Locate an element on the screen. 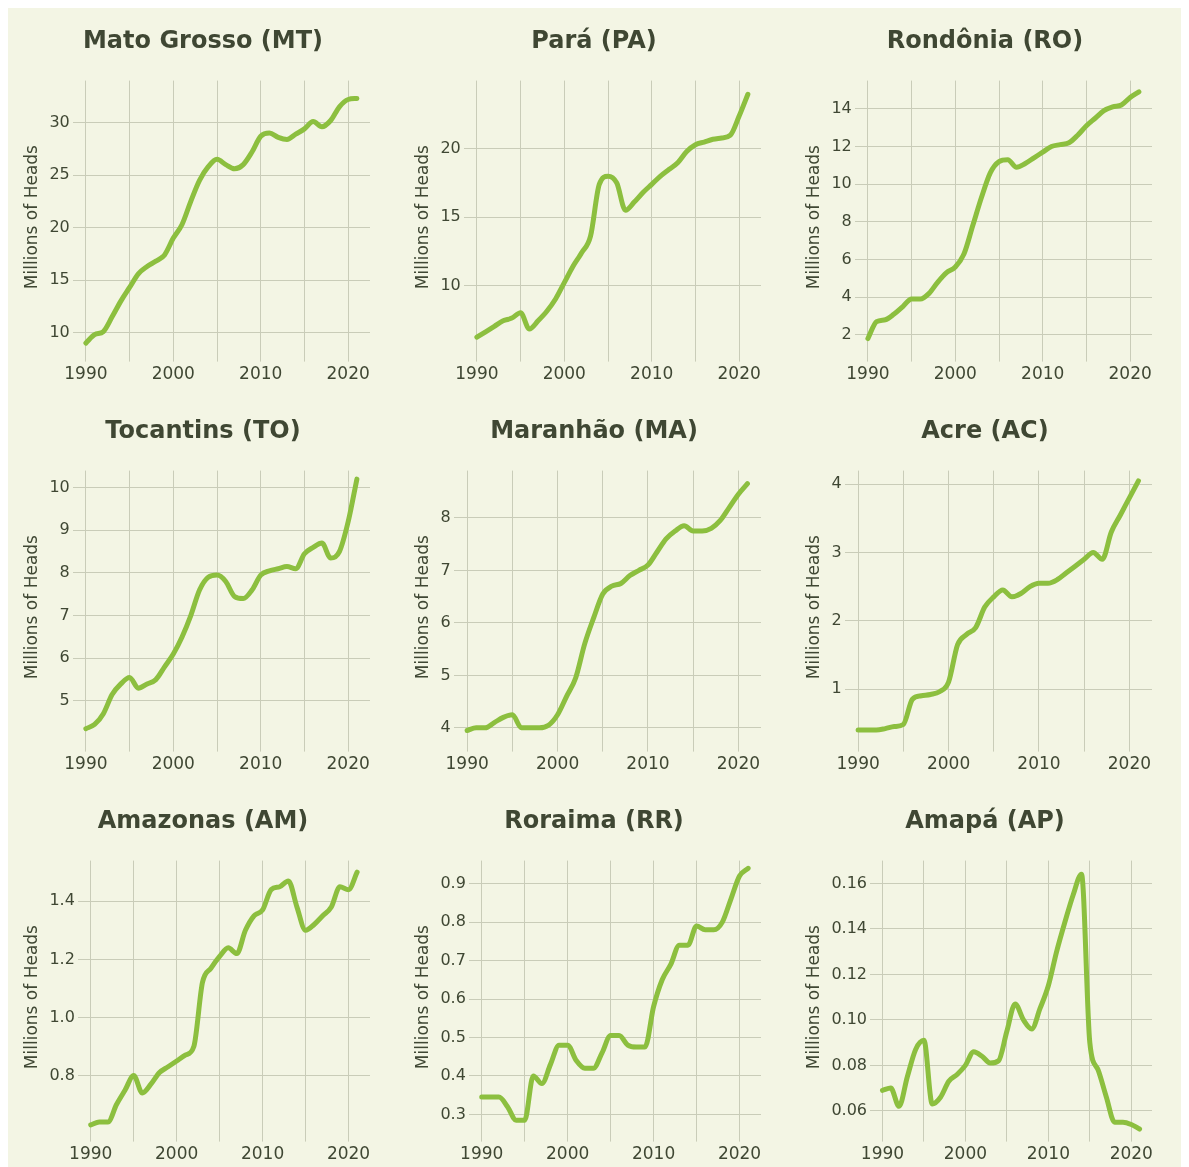  chart-title: Roraima (RR) is located at coordinates (594, 820).